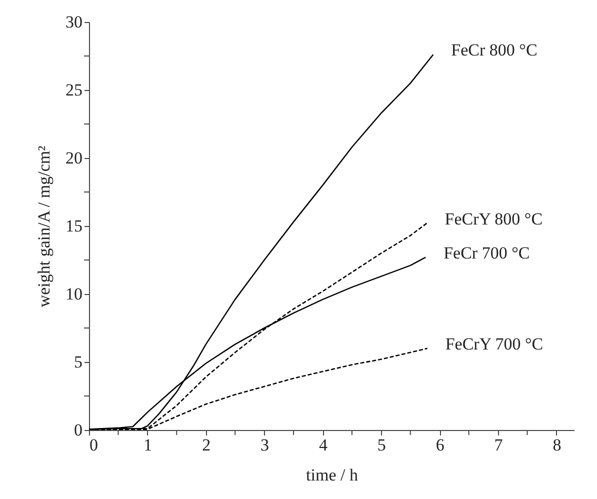  Describe the element at coordinates (494, 344) in the screenshot. I see `series-label: FeCrY 700 °C` at that location.